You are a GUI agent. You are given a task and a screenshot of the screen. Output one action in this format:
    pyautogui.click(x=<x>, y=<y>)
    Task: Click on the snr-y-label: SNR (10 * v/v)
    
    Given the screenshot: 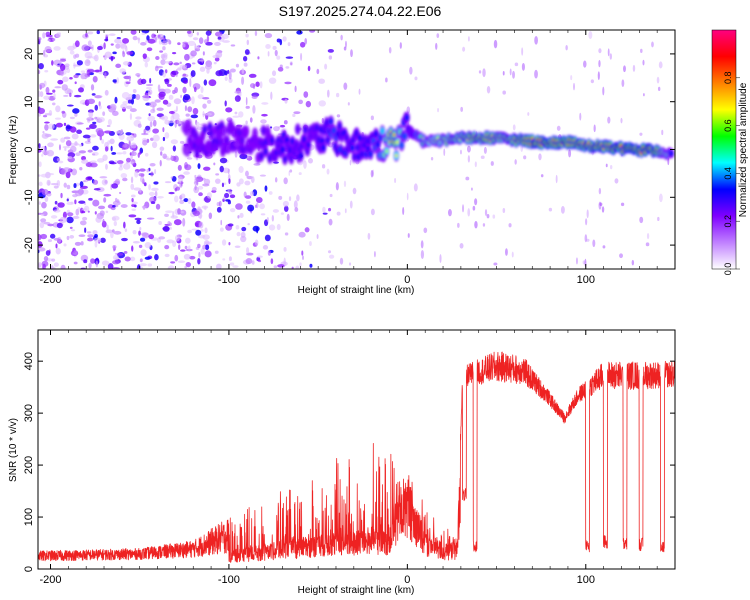 What is the action you would take?
    pyautogui.click(x=13, y=450)
    